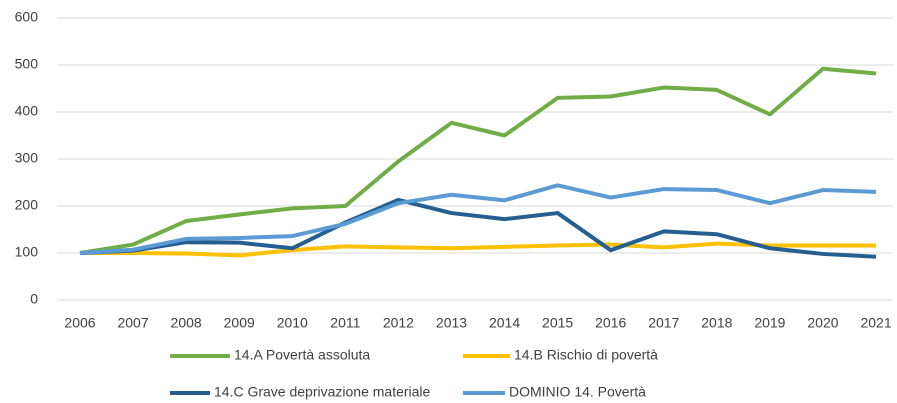  What do you see at coordinates (716, 323) in the screenshot?
I see `x-tick-label: 2018` at bounding box center [716, 323].